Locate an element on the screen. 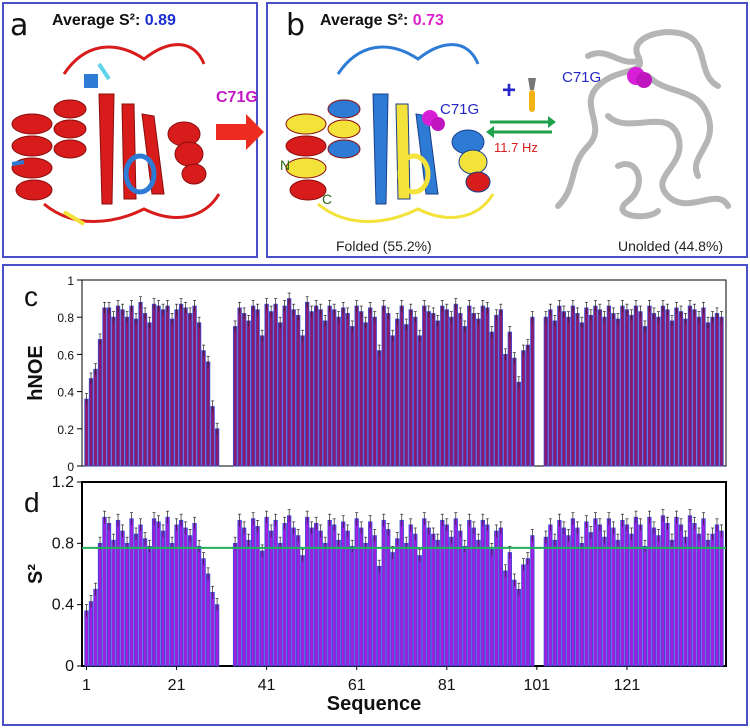 This screenshot has width=750, height=728. exchange-arrows: + 11.7 Hz is located at coordinates (521, 116).